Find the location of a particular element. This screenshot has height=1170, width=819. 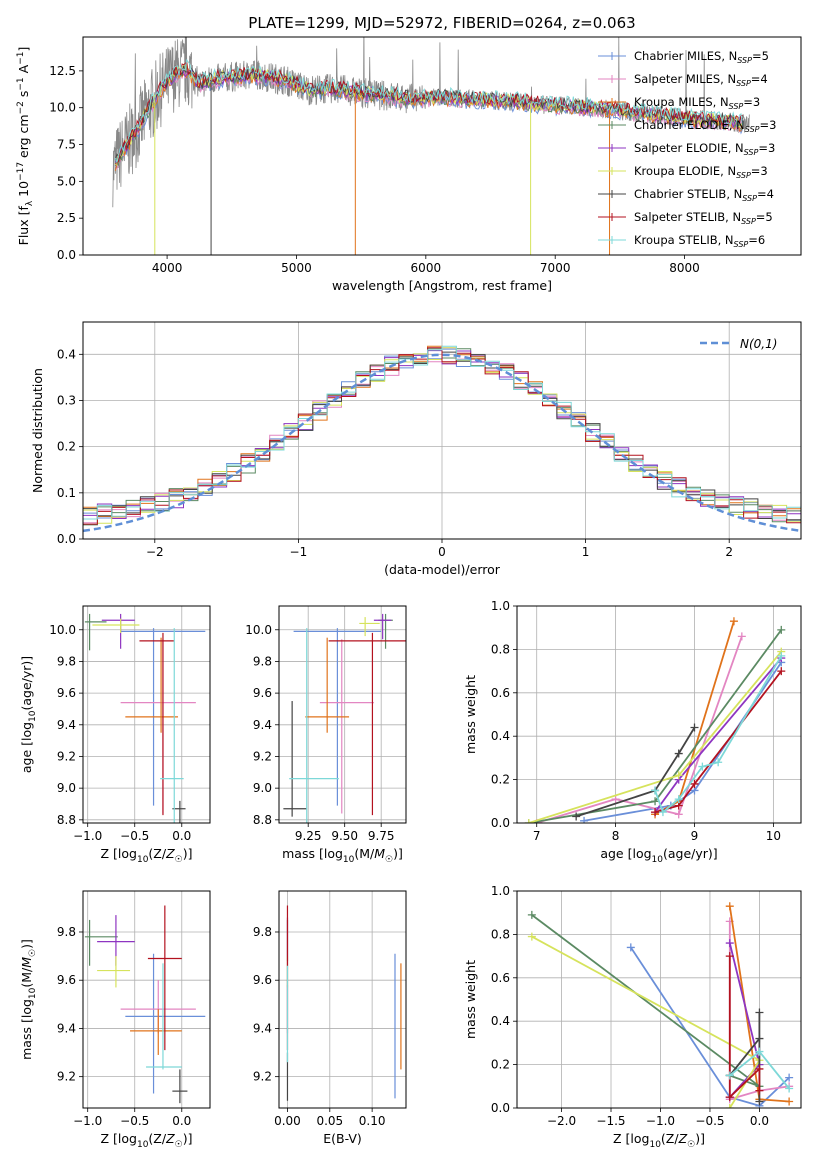

y-tick-label: 12.5 is located at coordinates (62, 71).